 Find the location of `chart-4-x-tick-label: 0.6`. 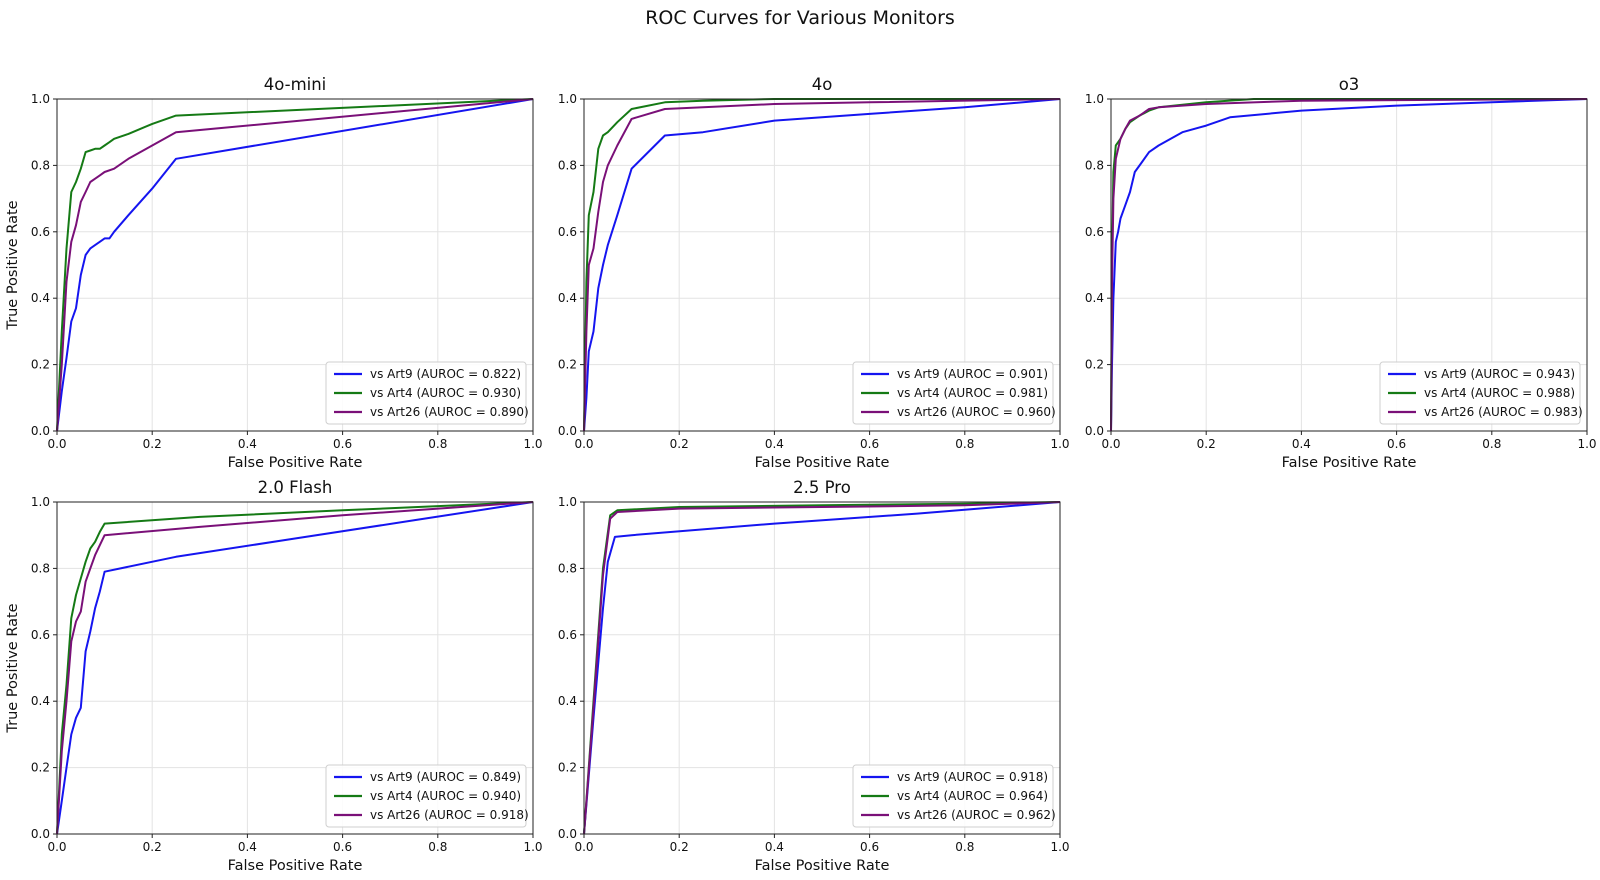

chart-4-x-tick-label: 0.6 is located at coordinates (869, 847).